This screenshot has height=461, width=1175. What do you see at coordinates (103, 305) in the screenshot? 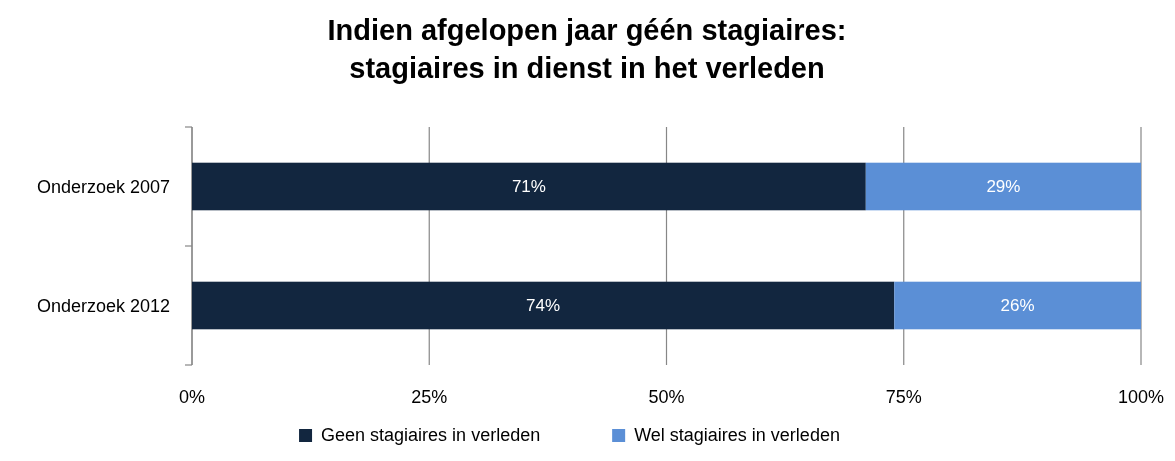
I see `y-tick-label: Onderzoek 2012` at bounding box center [103, 305].